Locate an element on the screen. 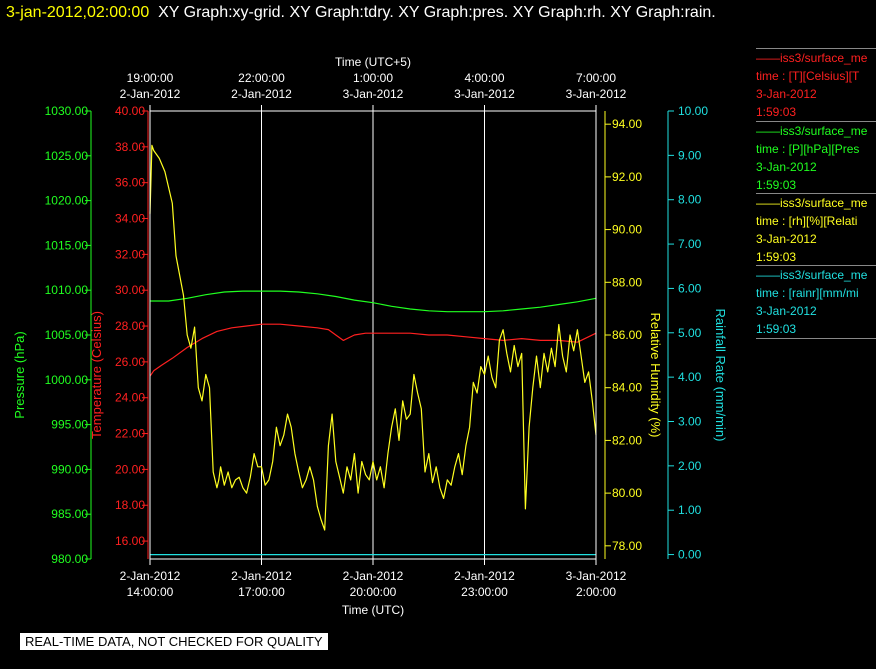  y-tick-label-temperature: 16.00 is located at coordinates (130, 541).